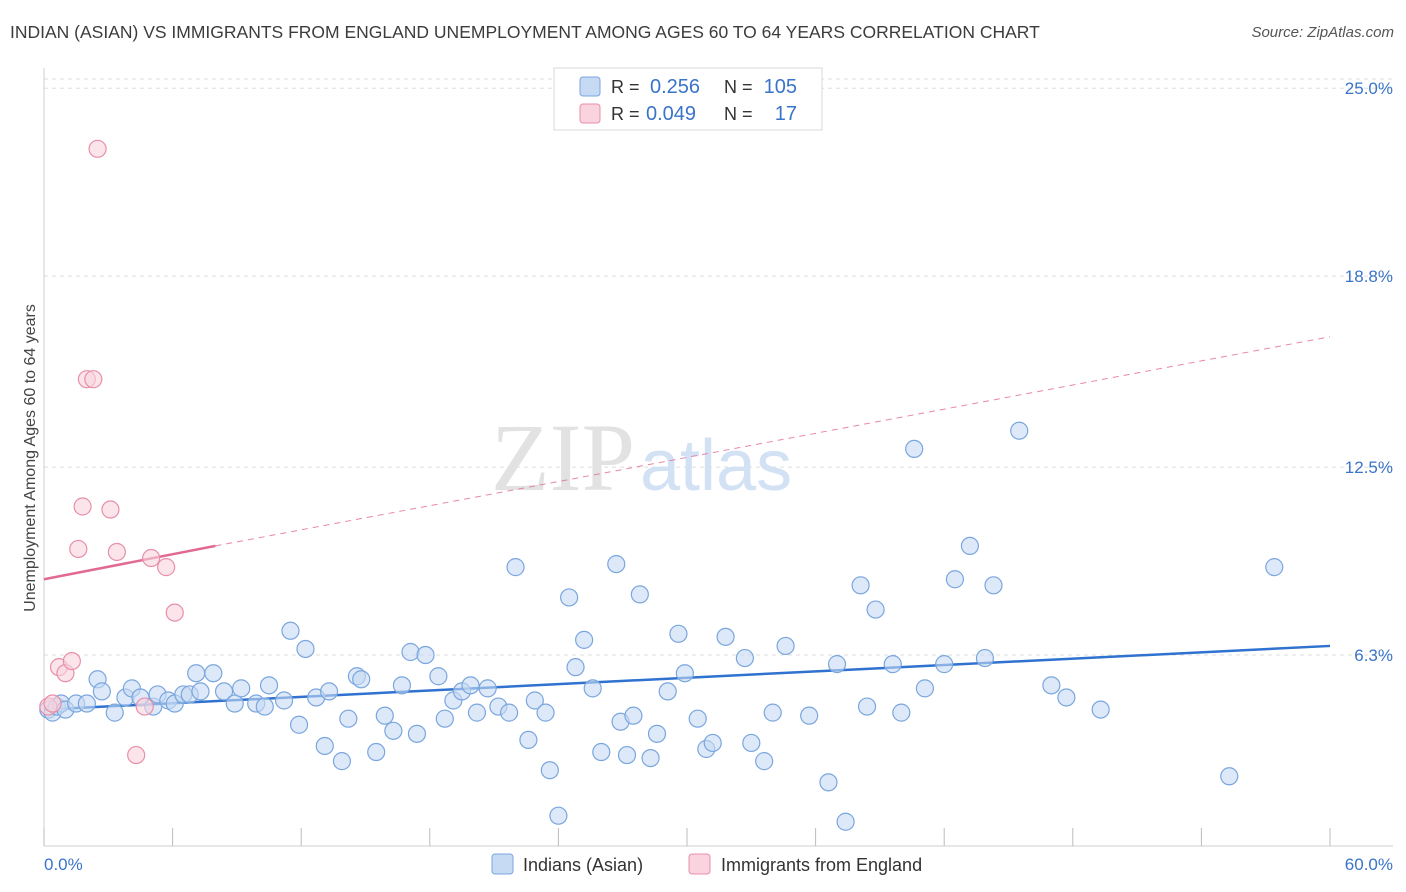 This screenshot has width=1406, height=892. Describe the element at coordinates (1369, 88) in the screenshot. I see `y-tick-label: 25.0%` at that location.